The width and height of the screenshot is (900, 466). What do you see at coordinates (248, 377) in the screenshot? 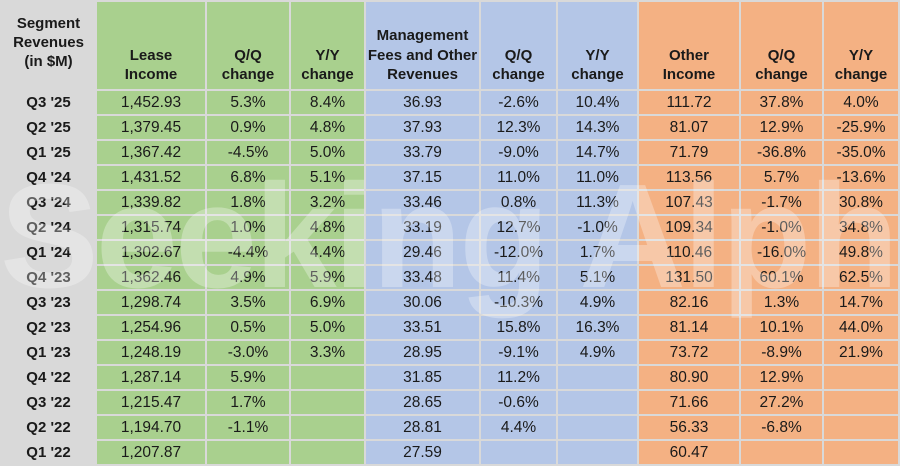
I see `cell-lease-1: 5.9%` at bounding box center [248, 377].